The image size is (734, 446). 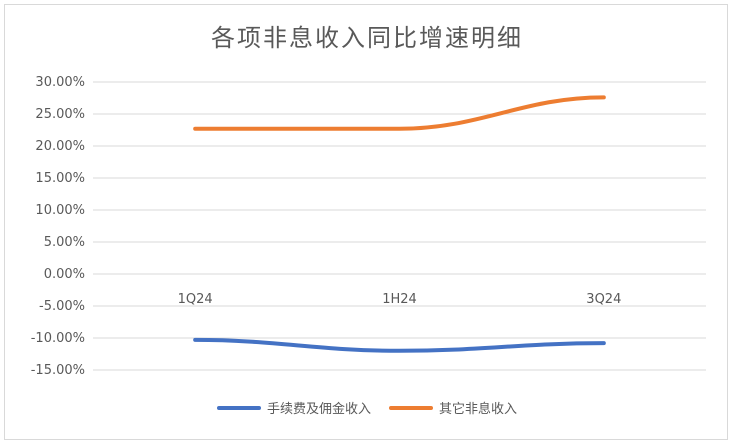 I want to click on x-tick-label: 1Q24, so click(x=195, y=299).